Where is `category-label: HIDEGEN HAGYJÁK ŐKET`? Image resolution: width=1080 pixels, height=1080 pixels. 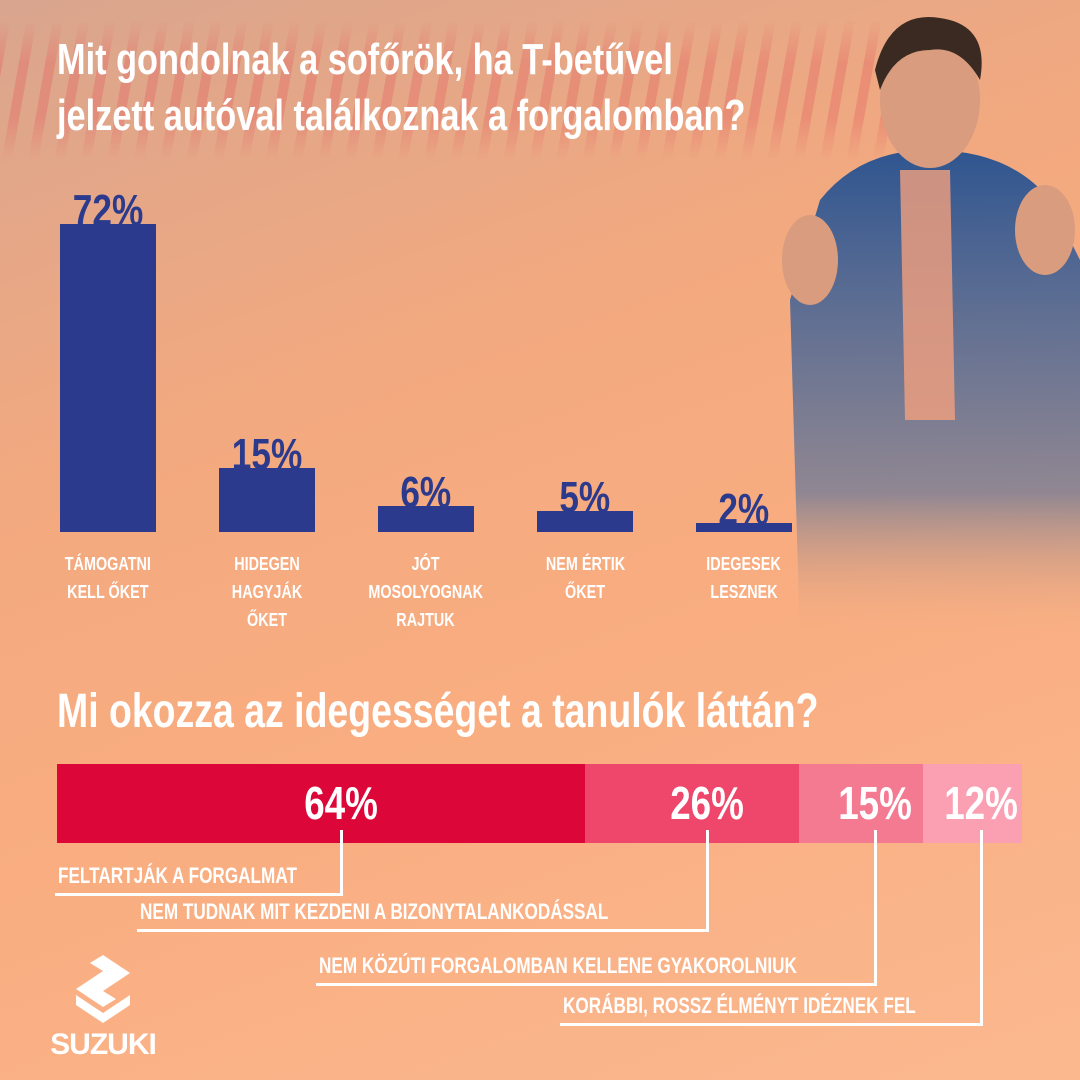 category-label: HIDEGEN HAGYJÁK ŐKET is located at coordinates (267, 592).